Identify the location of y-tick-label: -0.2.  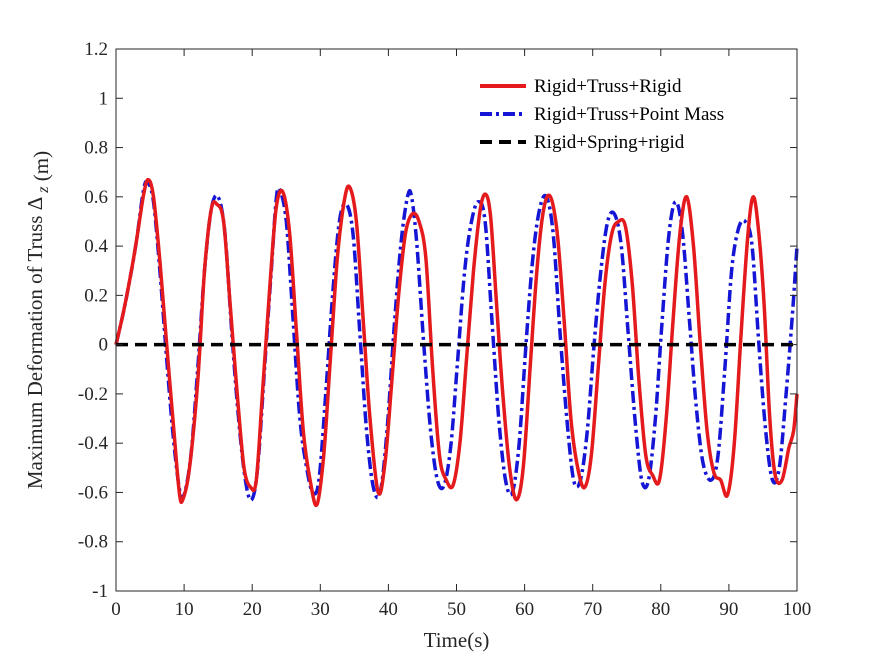
(93, 394).